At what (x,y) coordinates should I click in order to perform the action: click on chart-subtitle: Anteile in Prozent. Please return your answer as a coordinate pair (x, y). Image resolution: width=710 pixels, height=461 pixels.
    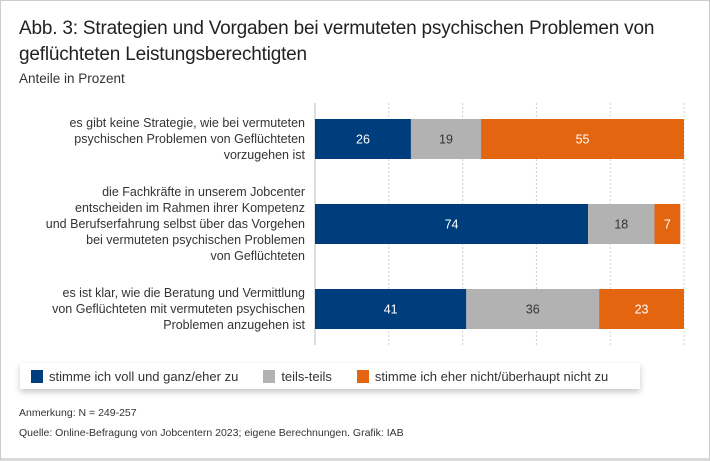
    Looking at the image, I should click on (72, 78).